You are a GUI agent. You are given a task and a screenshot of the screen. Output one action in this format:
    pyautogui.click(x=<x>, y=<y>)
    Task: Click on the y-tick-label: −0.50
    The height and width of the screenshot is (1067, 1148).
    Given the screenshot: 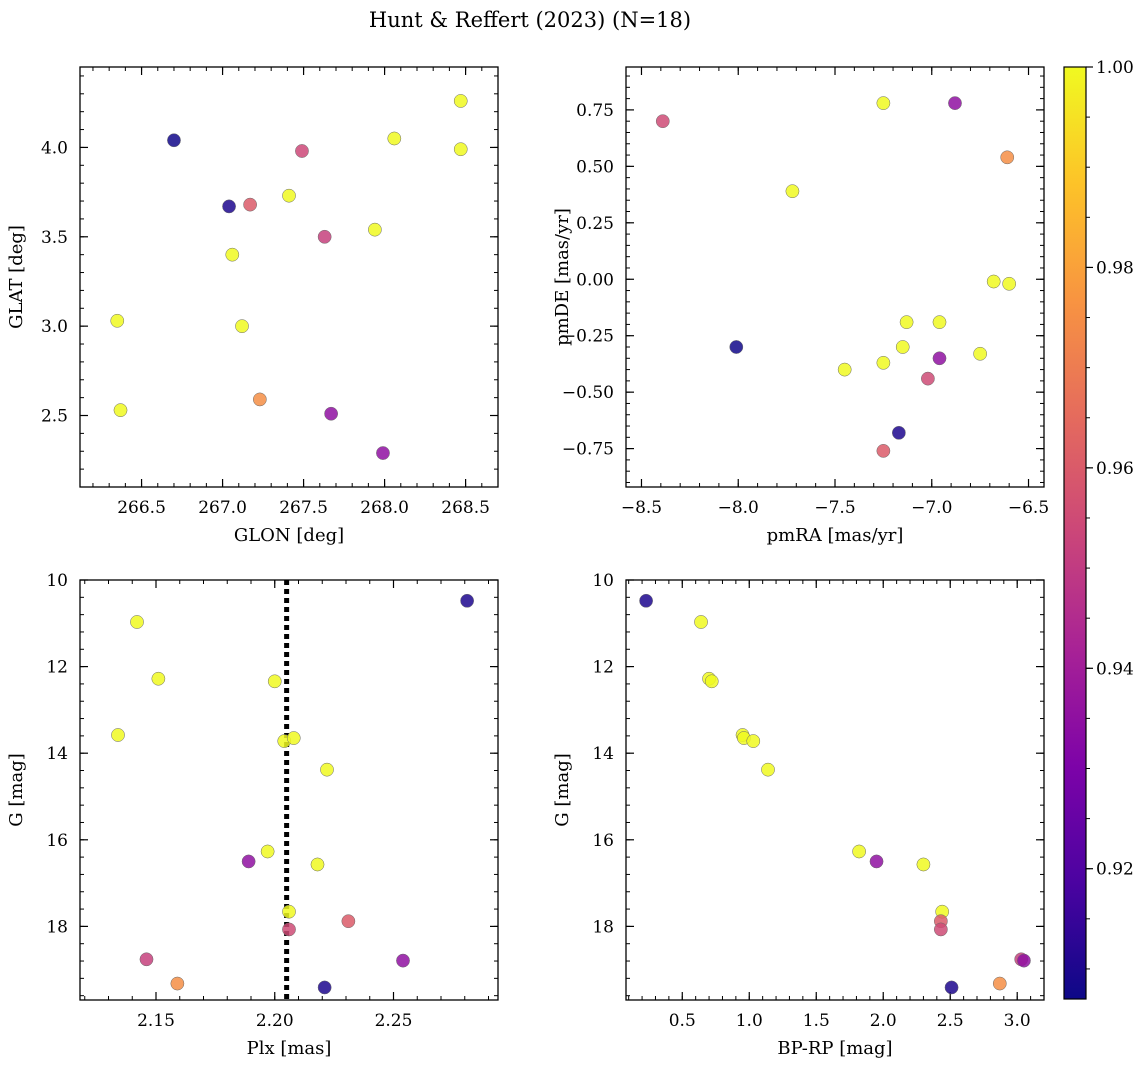 What is the action you would take?
    pyautogui.click(x=588, y=393)
    